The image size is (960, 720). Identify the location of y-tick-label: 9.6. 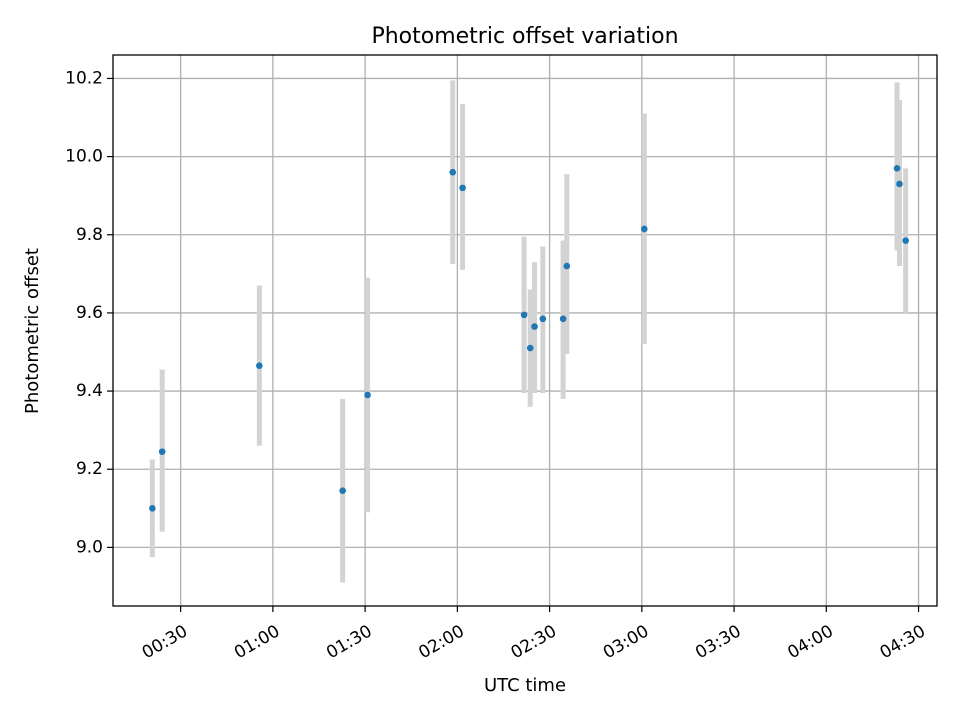
(89, 313).